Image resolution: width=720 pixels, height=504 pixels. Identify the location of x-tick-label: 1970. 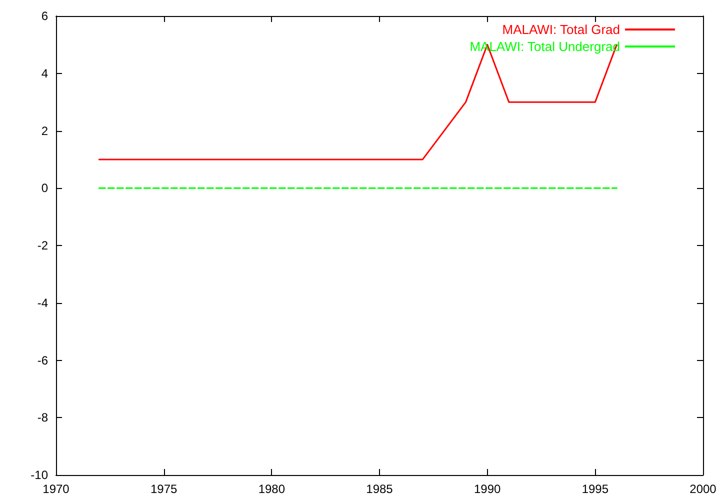
(56, 489).